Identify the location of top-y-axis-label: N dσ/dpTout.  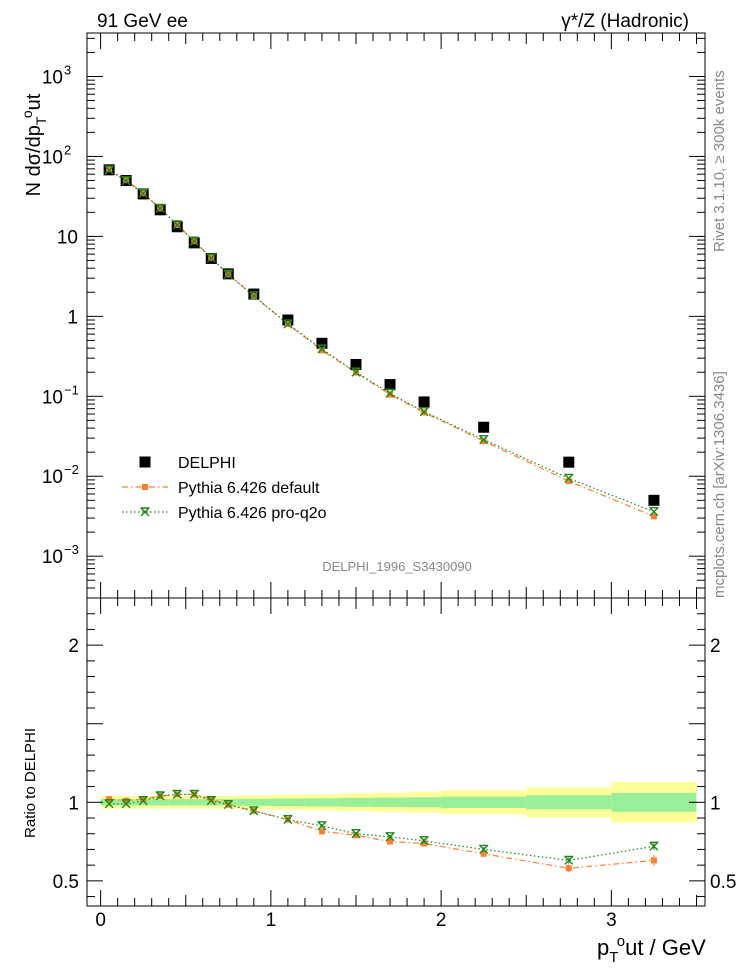
(34, 144).